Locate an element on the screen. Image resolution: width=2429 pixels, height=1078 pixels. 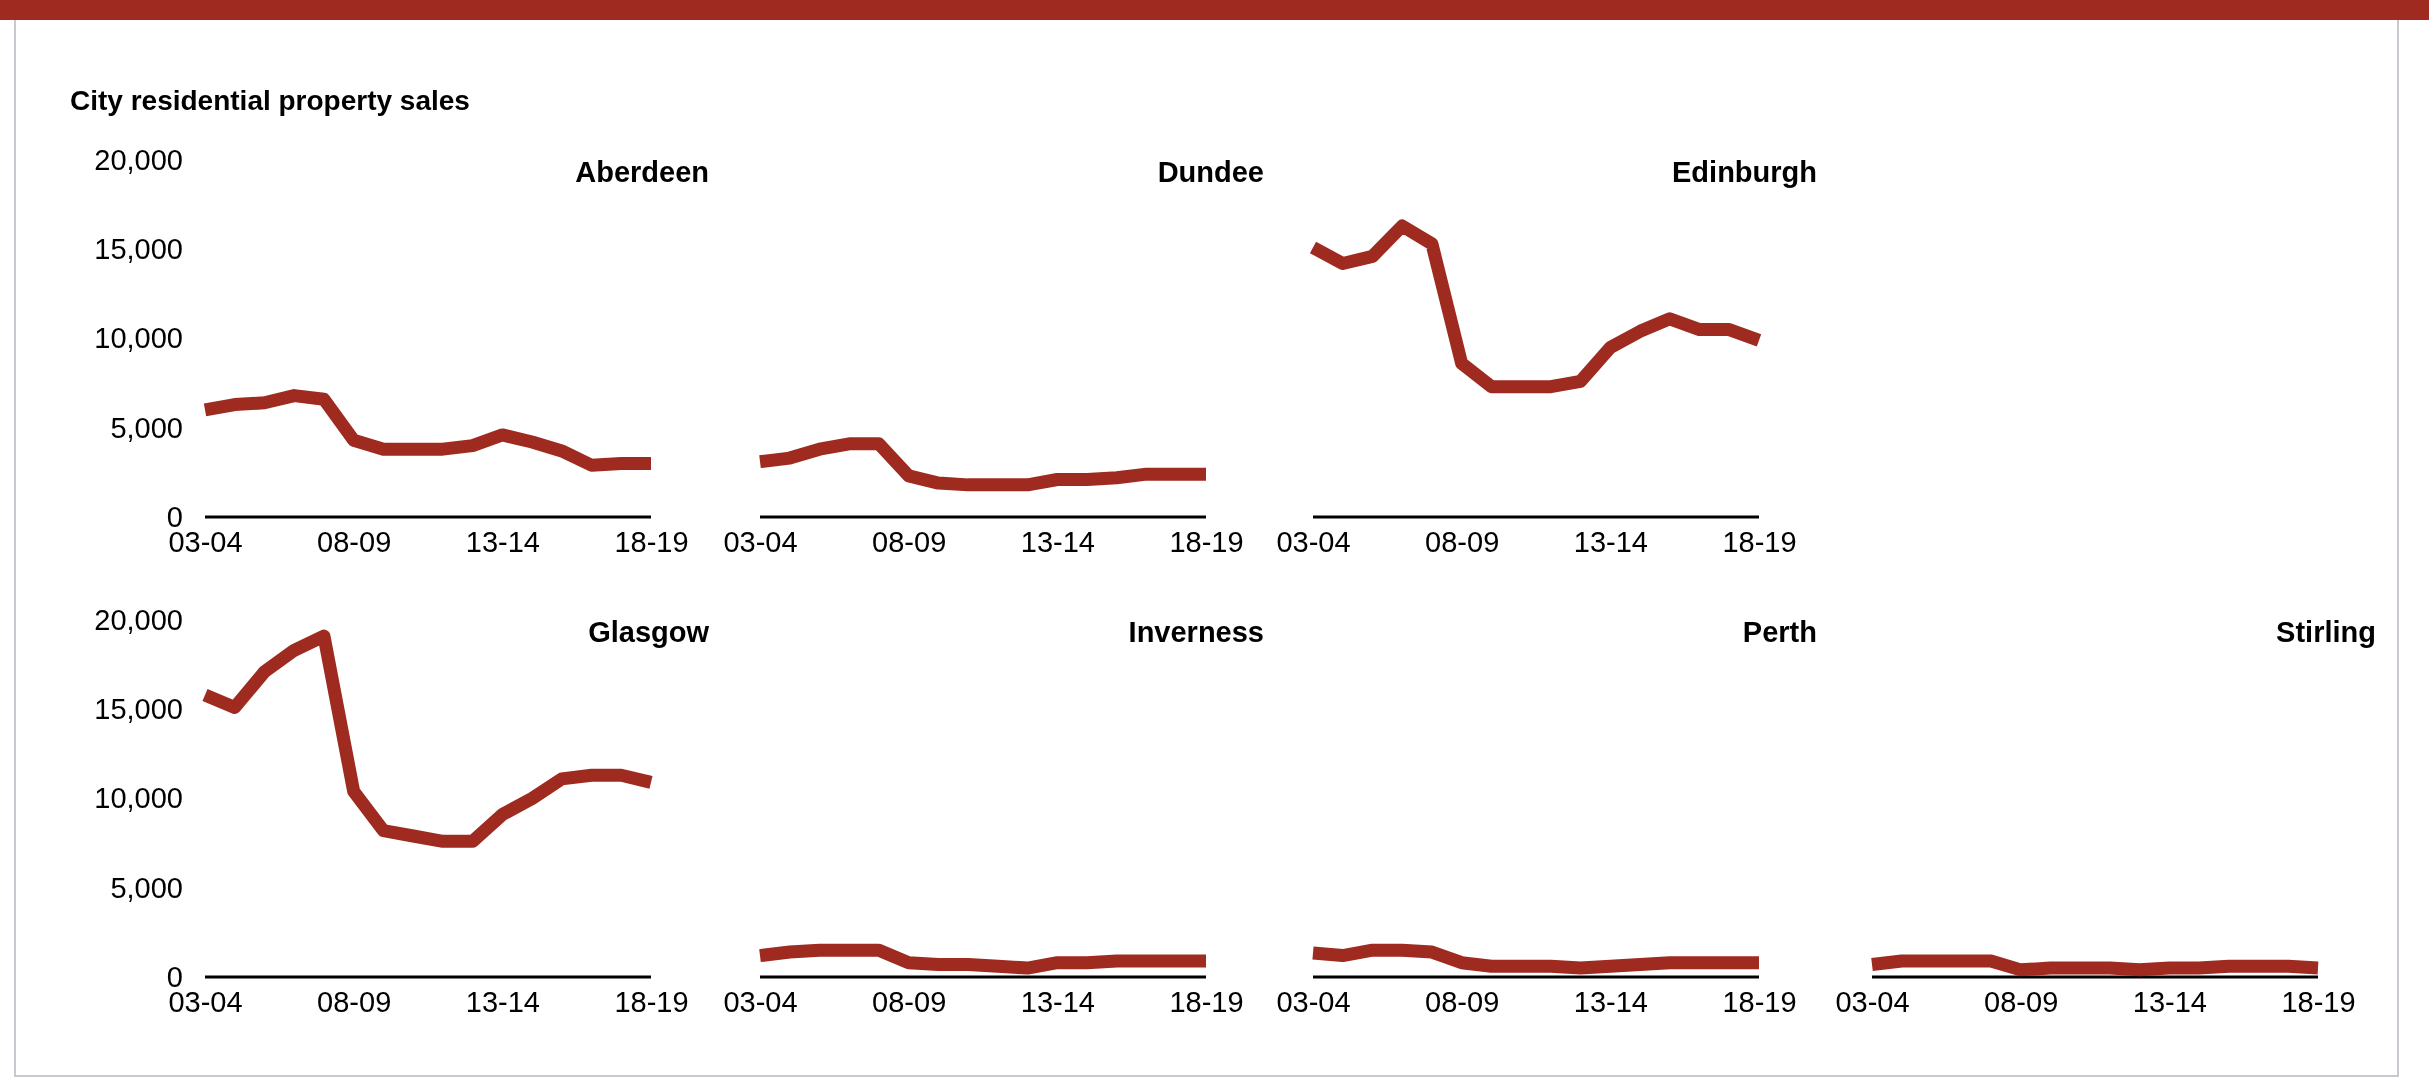
chart-title: Inverness is located at coordinates (1196, 632).